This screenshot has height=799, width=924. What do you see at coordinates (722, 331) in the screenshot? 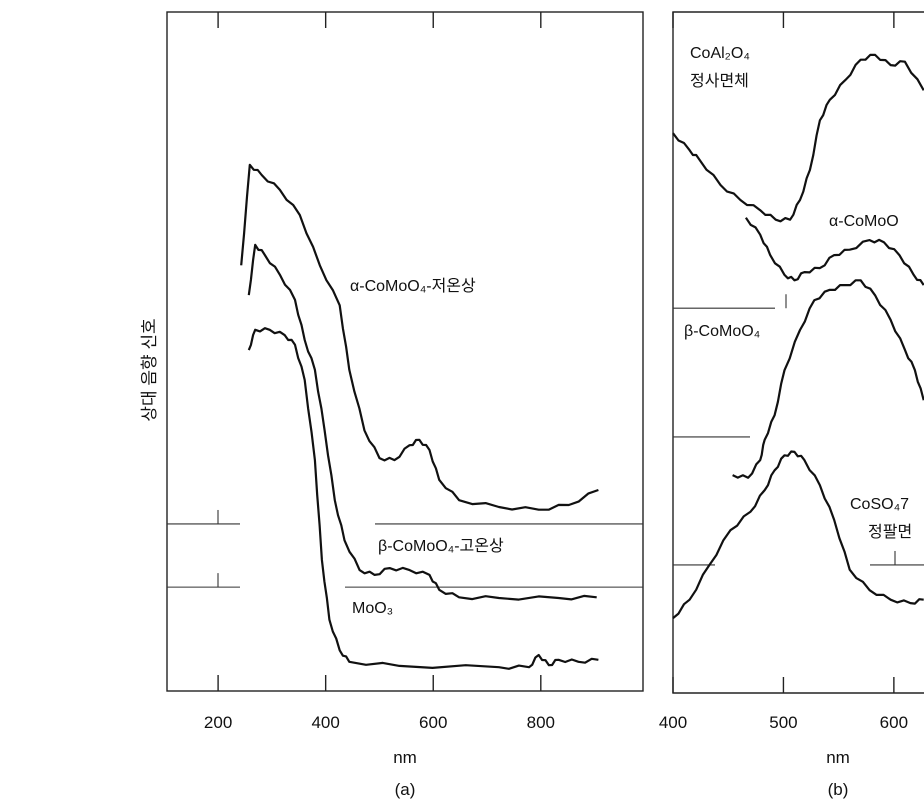
I see `label-beta-comoo4: β-CoMoO₄` at bounding box center [722, 331].